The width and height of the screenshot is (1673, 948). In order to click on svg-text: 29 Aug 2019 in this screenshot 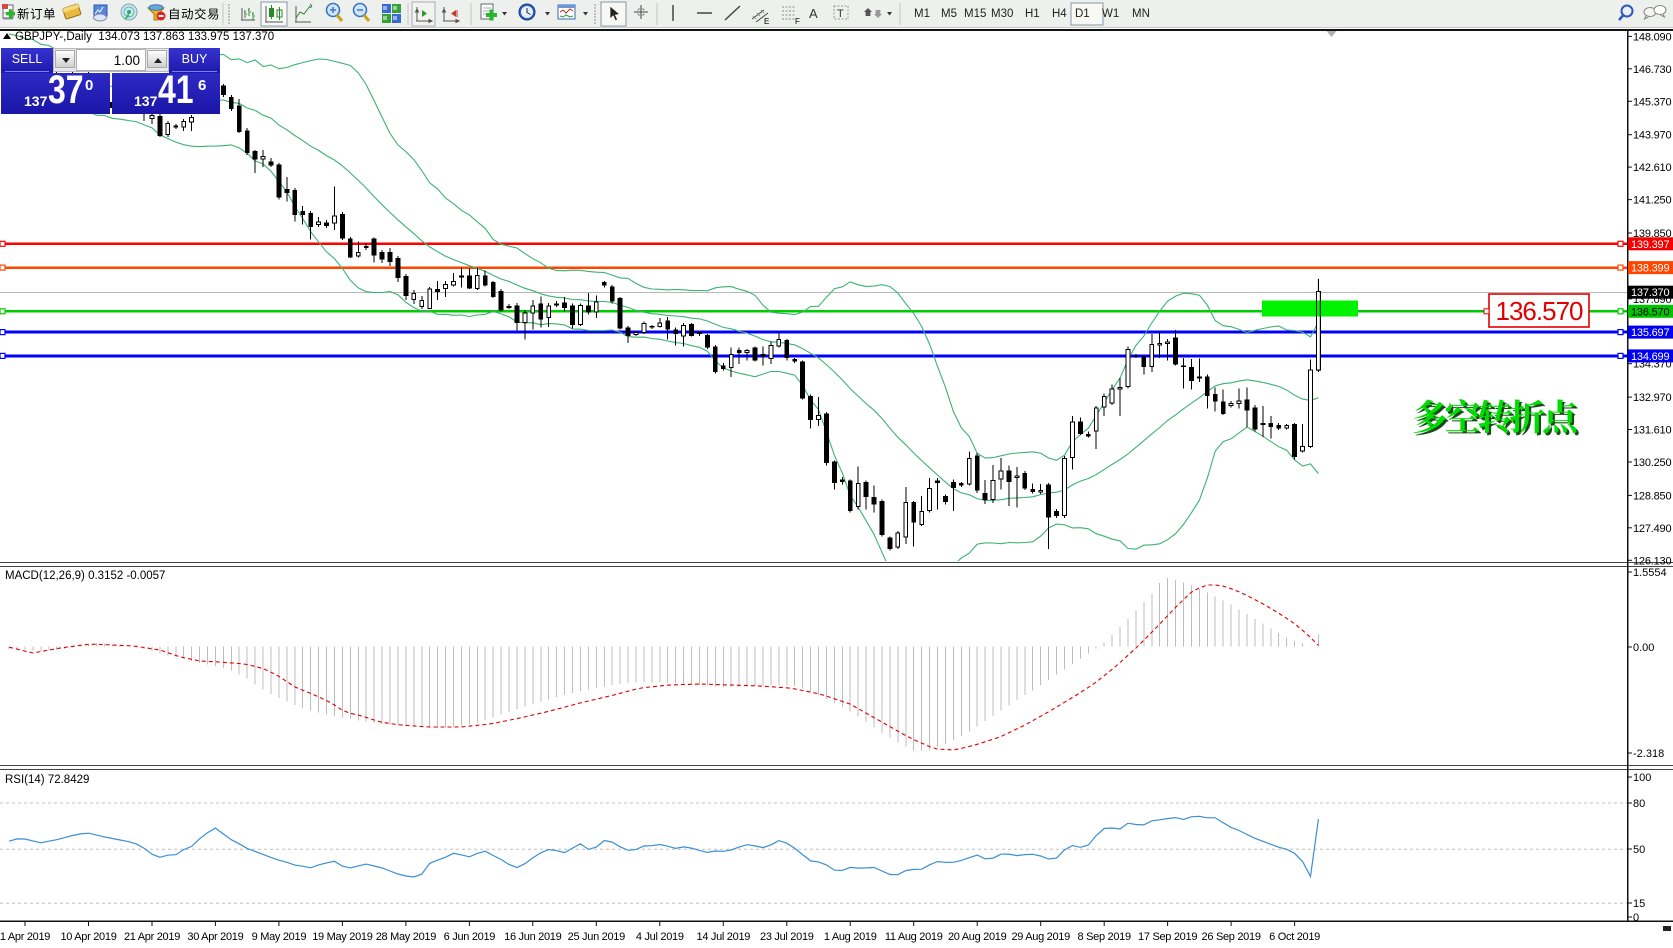, I will do `click(1040, 937)`.